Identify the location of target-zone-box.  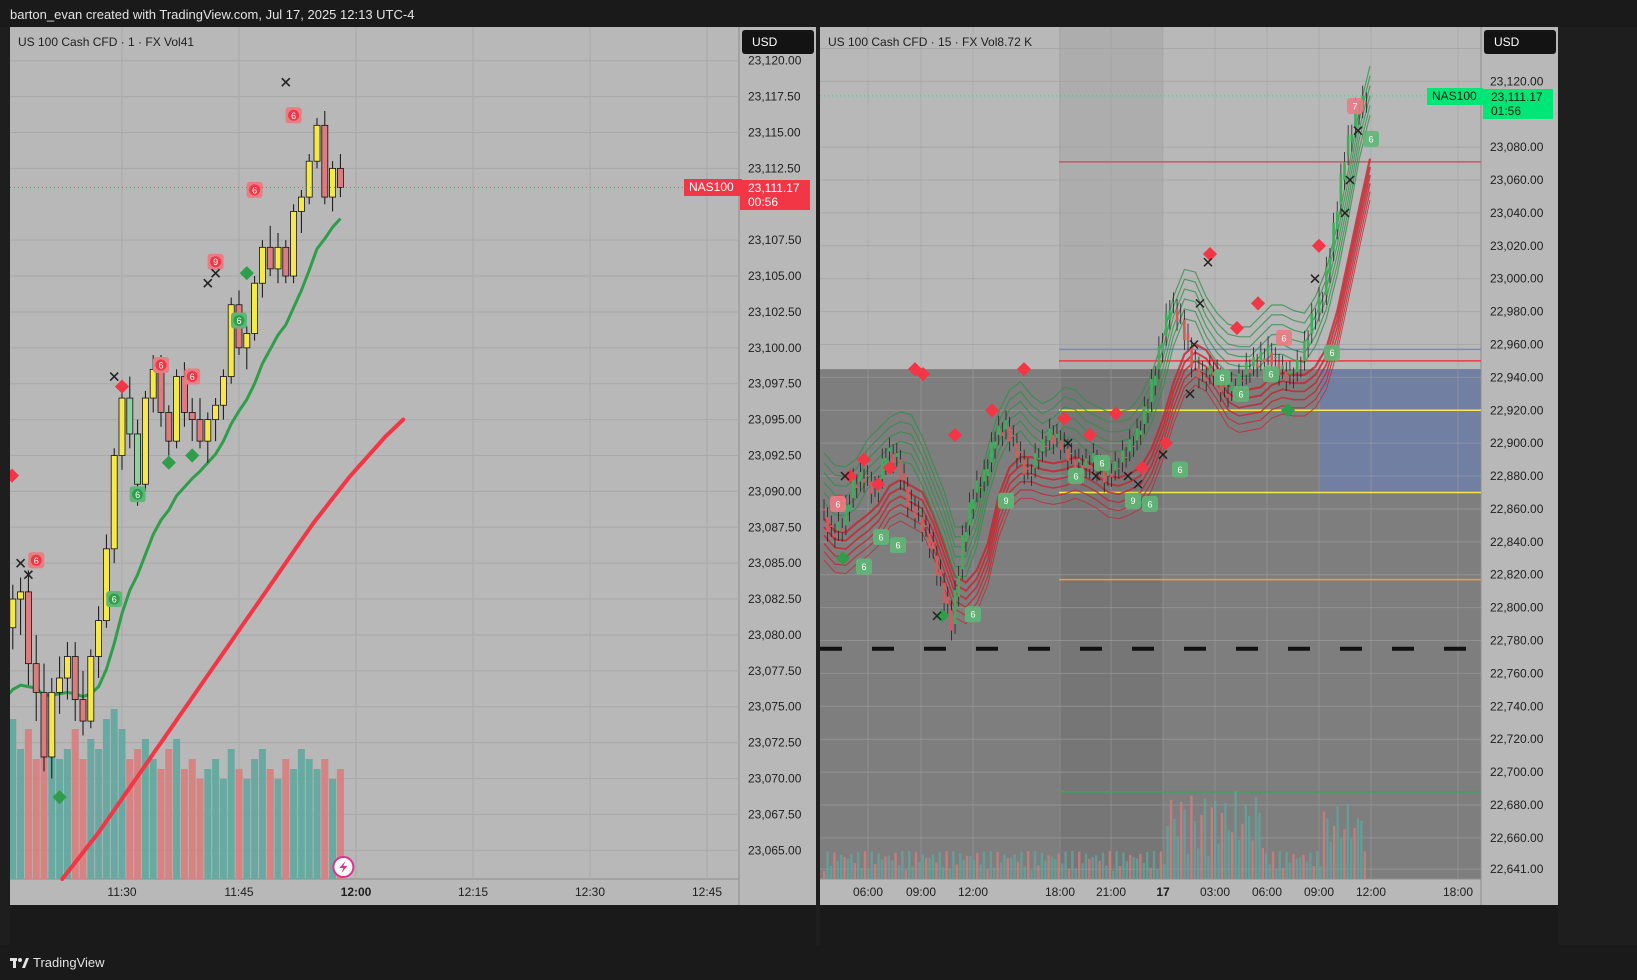
(1400, 431).